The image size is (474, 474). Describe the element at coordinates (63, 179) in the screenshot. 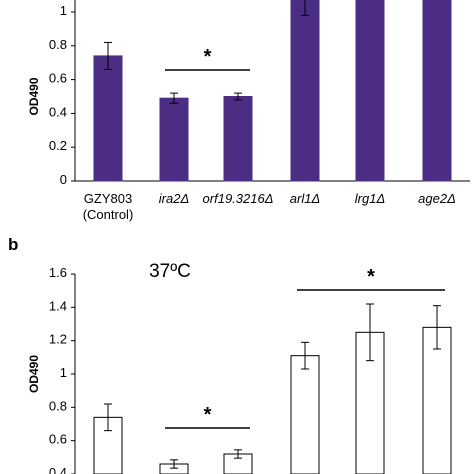

I see `y-tick-label: 0` at that location.